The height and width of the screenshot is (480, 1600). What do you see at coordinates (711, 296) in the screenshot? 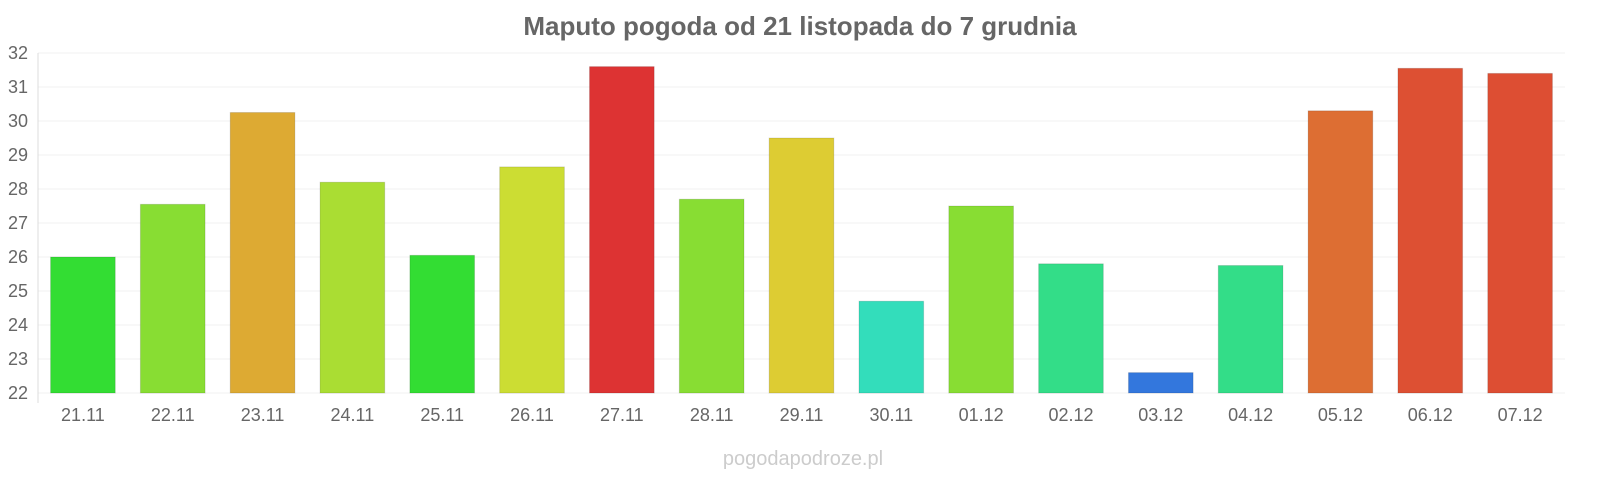
I see `bar-28.11` at bounding box center [711, 296].